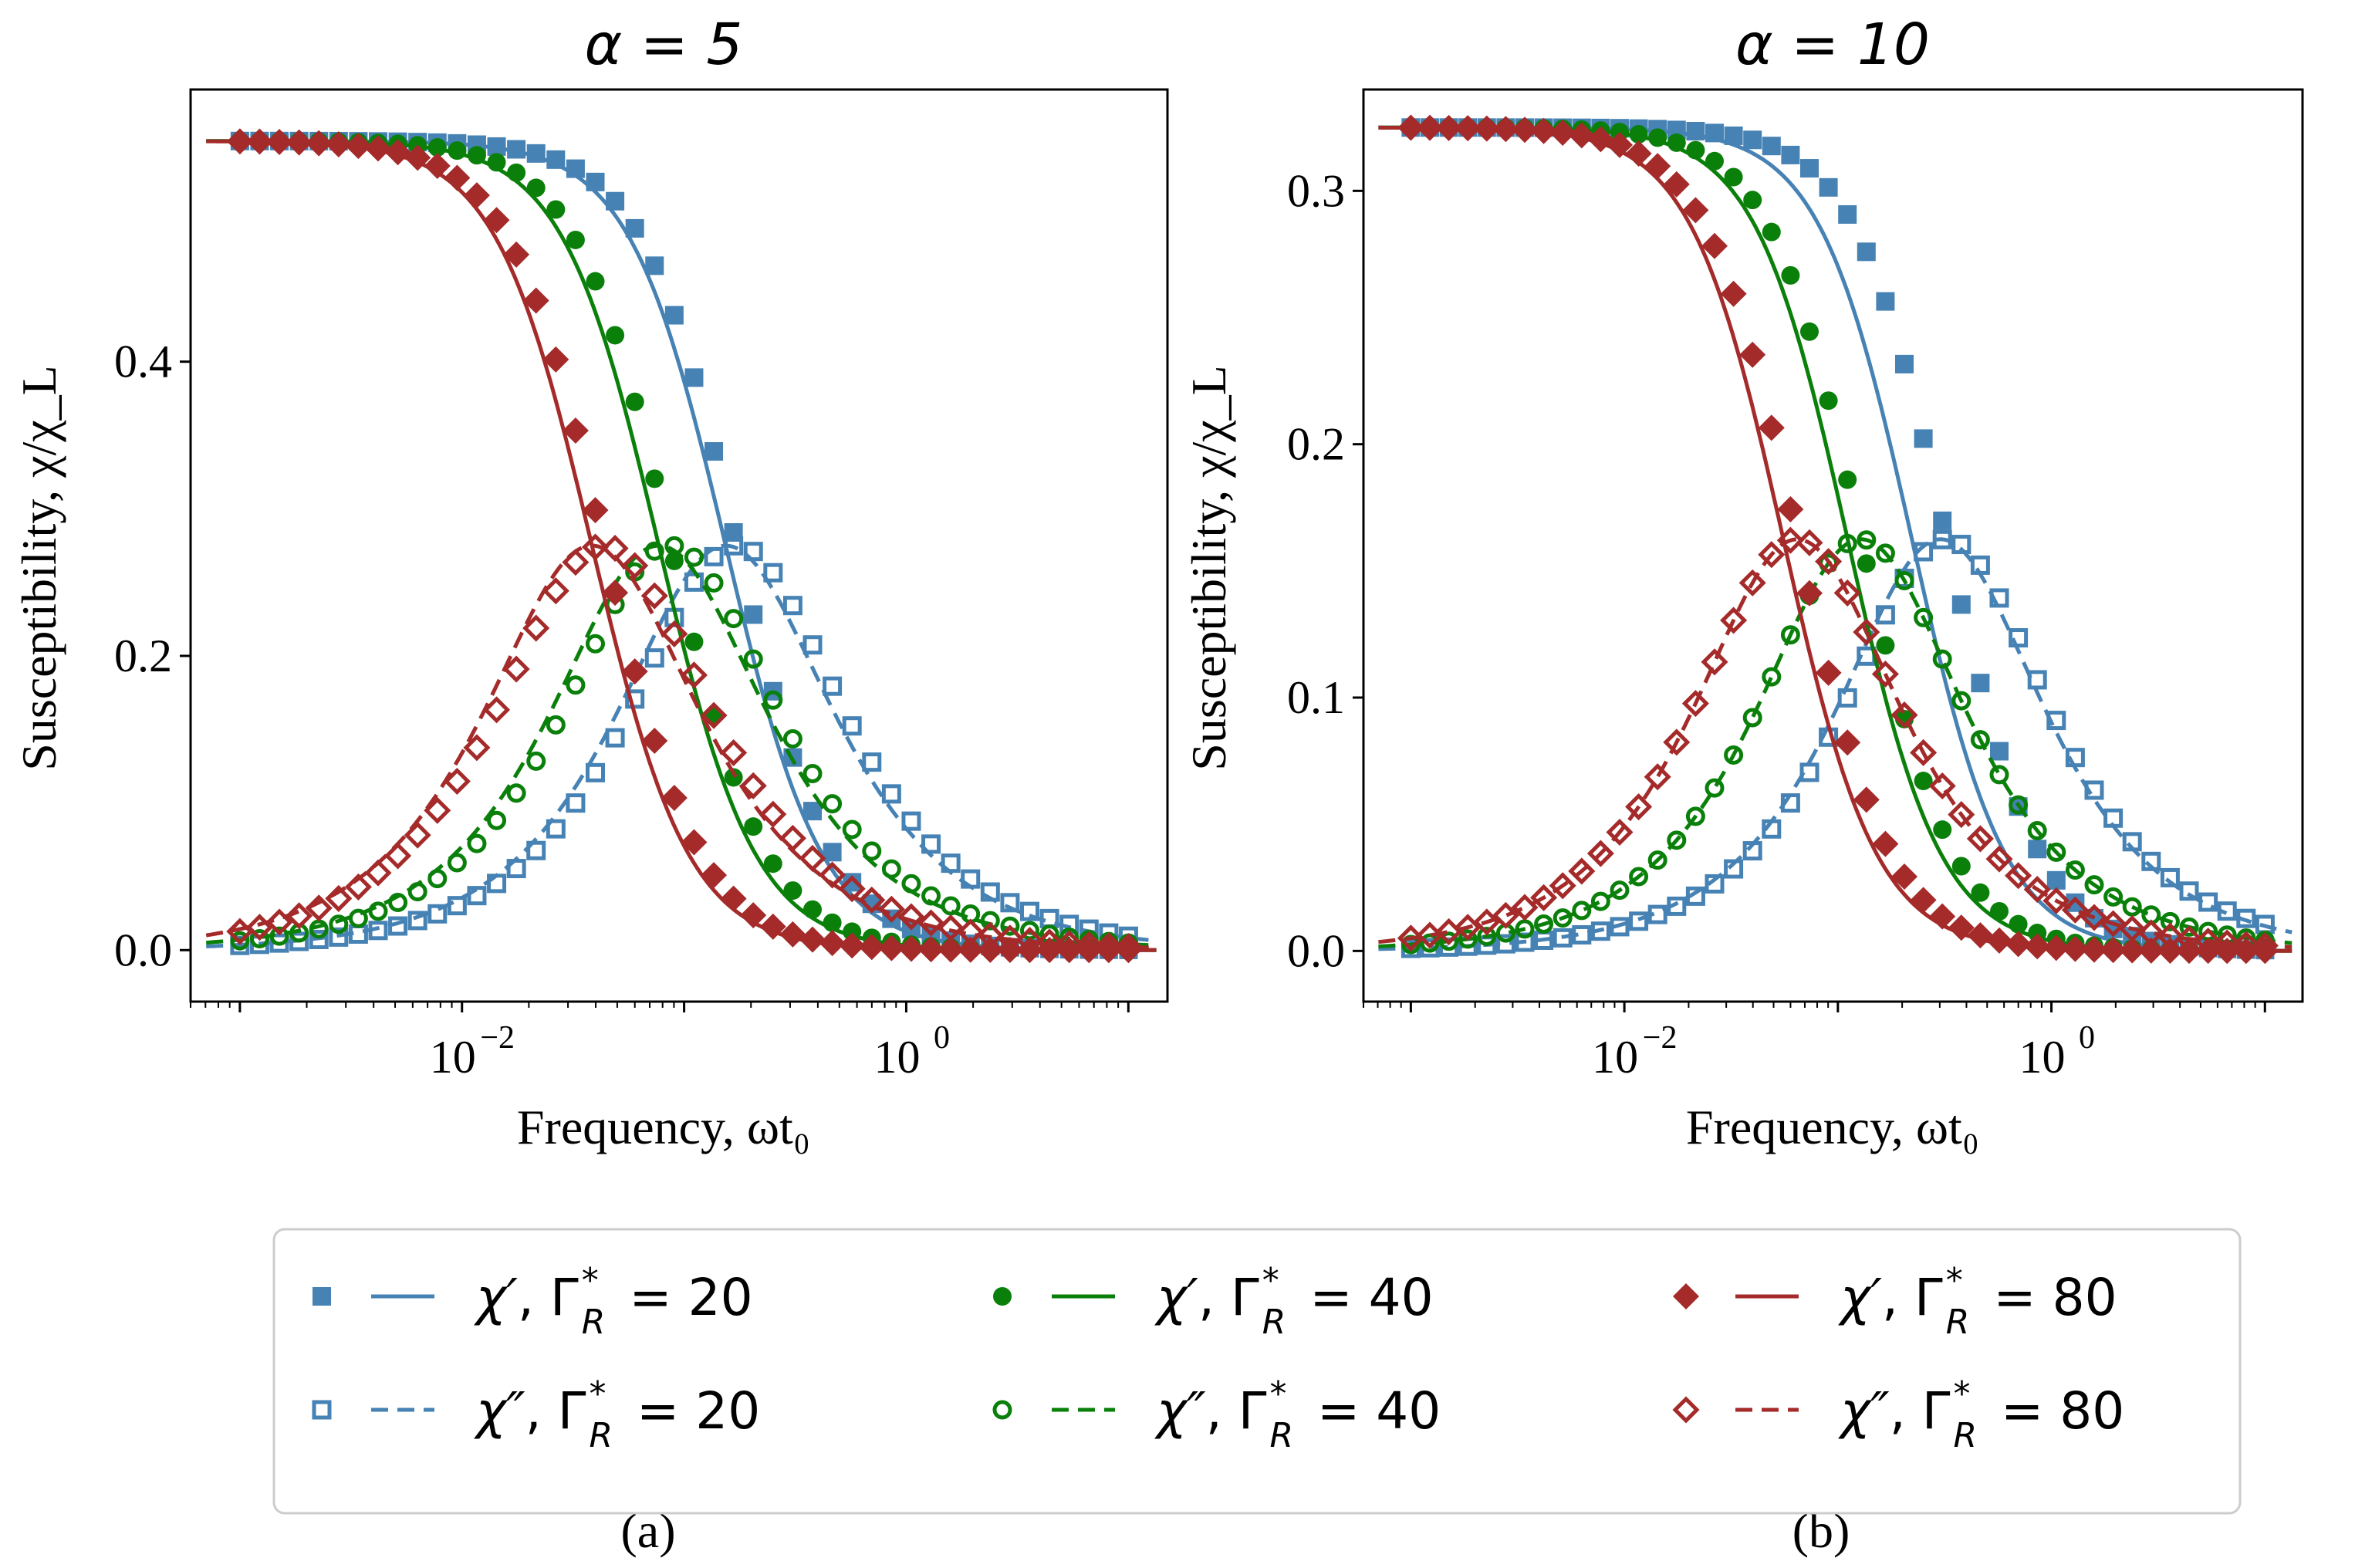 This screenshot has width=2355, height=1568. I want to click on legend-gamma-sub: R, so click(1281, 1435).